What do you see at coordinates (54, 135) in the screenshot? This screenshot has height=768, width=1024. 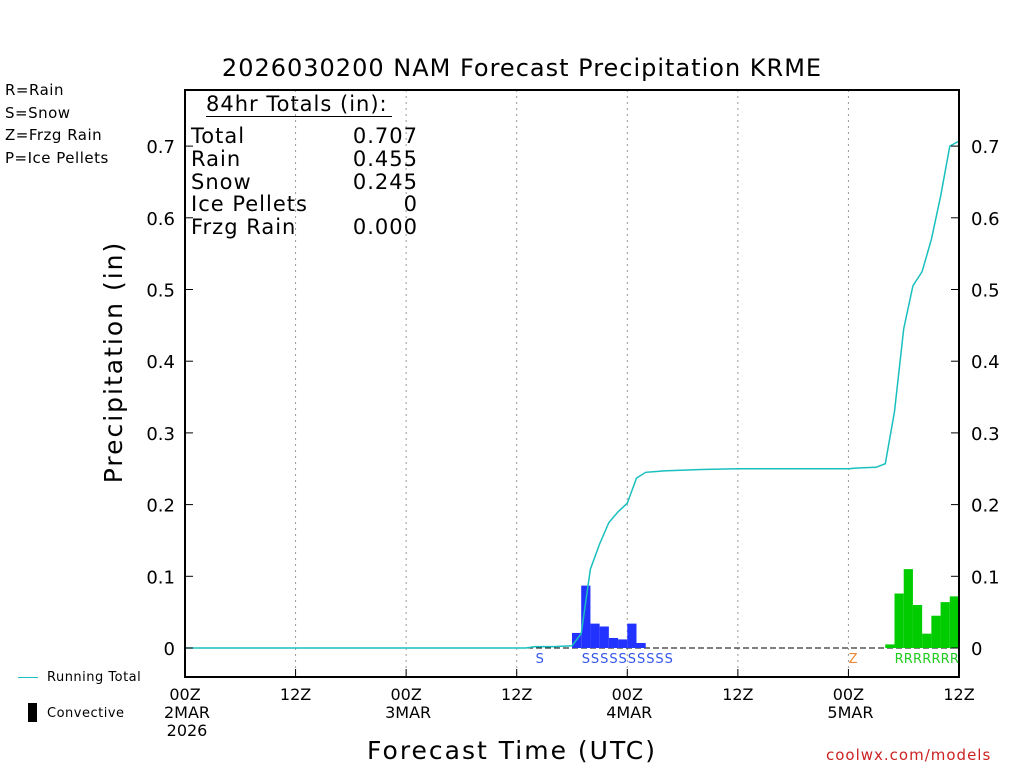 I see `ptype-legend-frzg-rain: Z=Frzg Rain` at bounding box center [54, 135].